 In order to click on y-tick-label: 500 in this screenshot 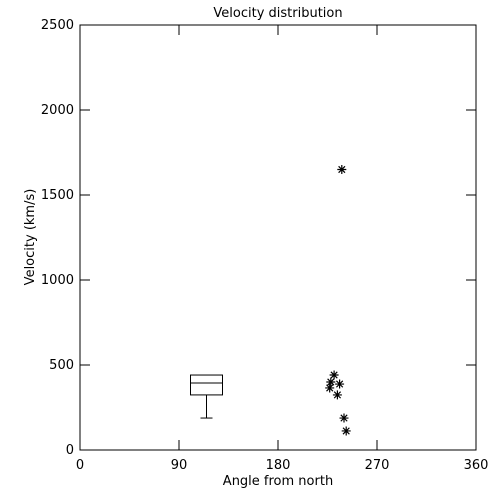, I will do `click(61, 365)`.